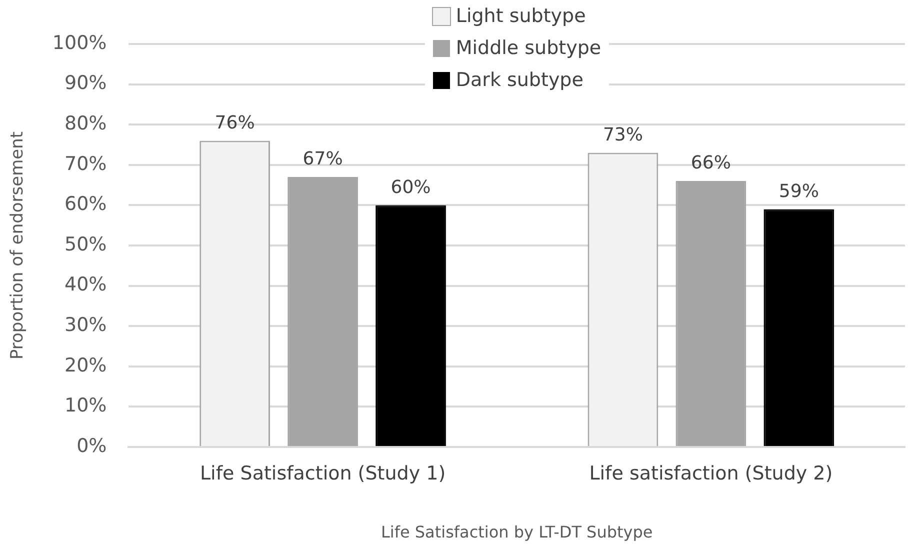  Describe the element at coordinates (79, 43) in the screenshot. I see `y-tick-label: 100%` at that location.